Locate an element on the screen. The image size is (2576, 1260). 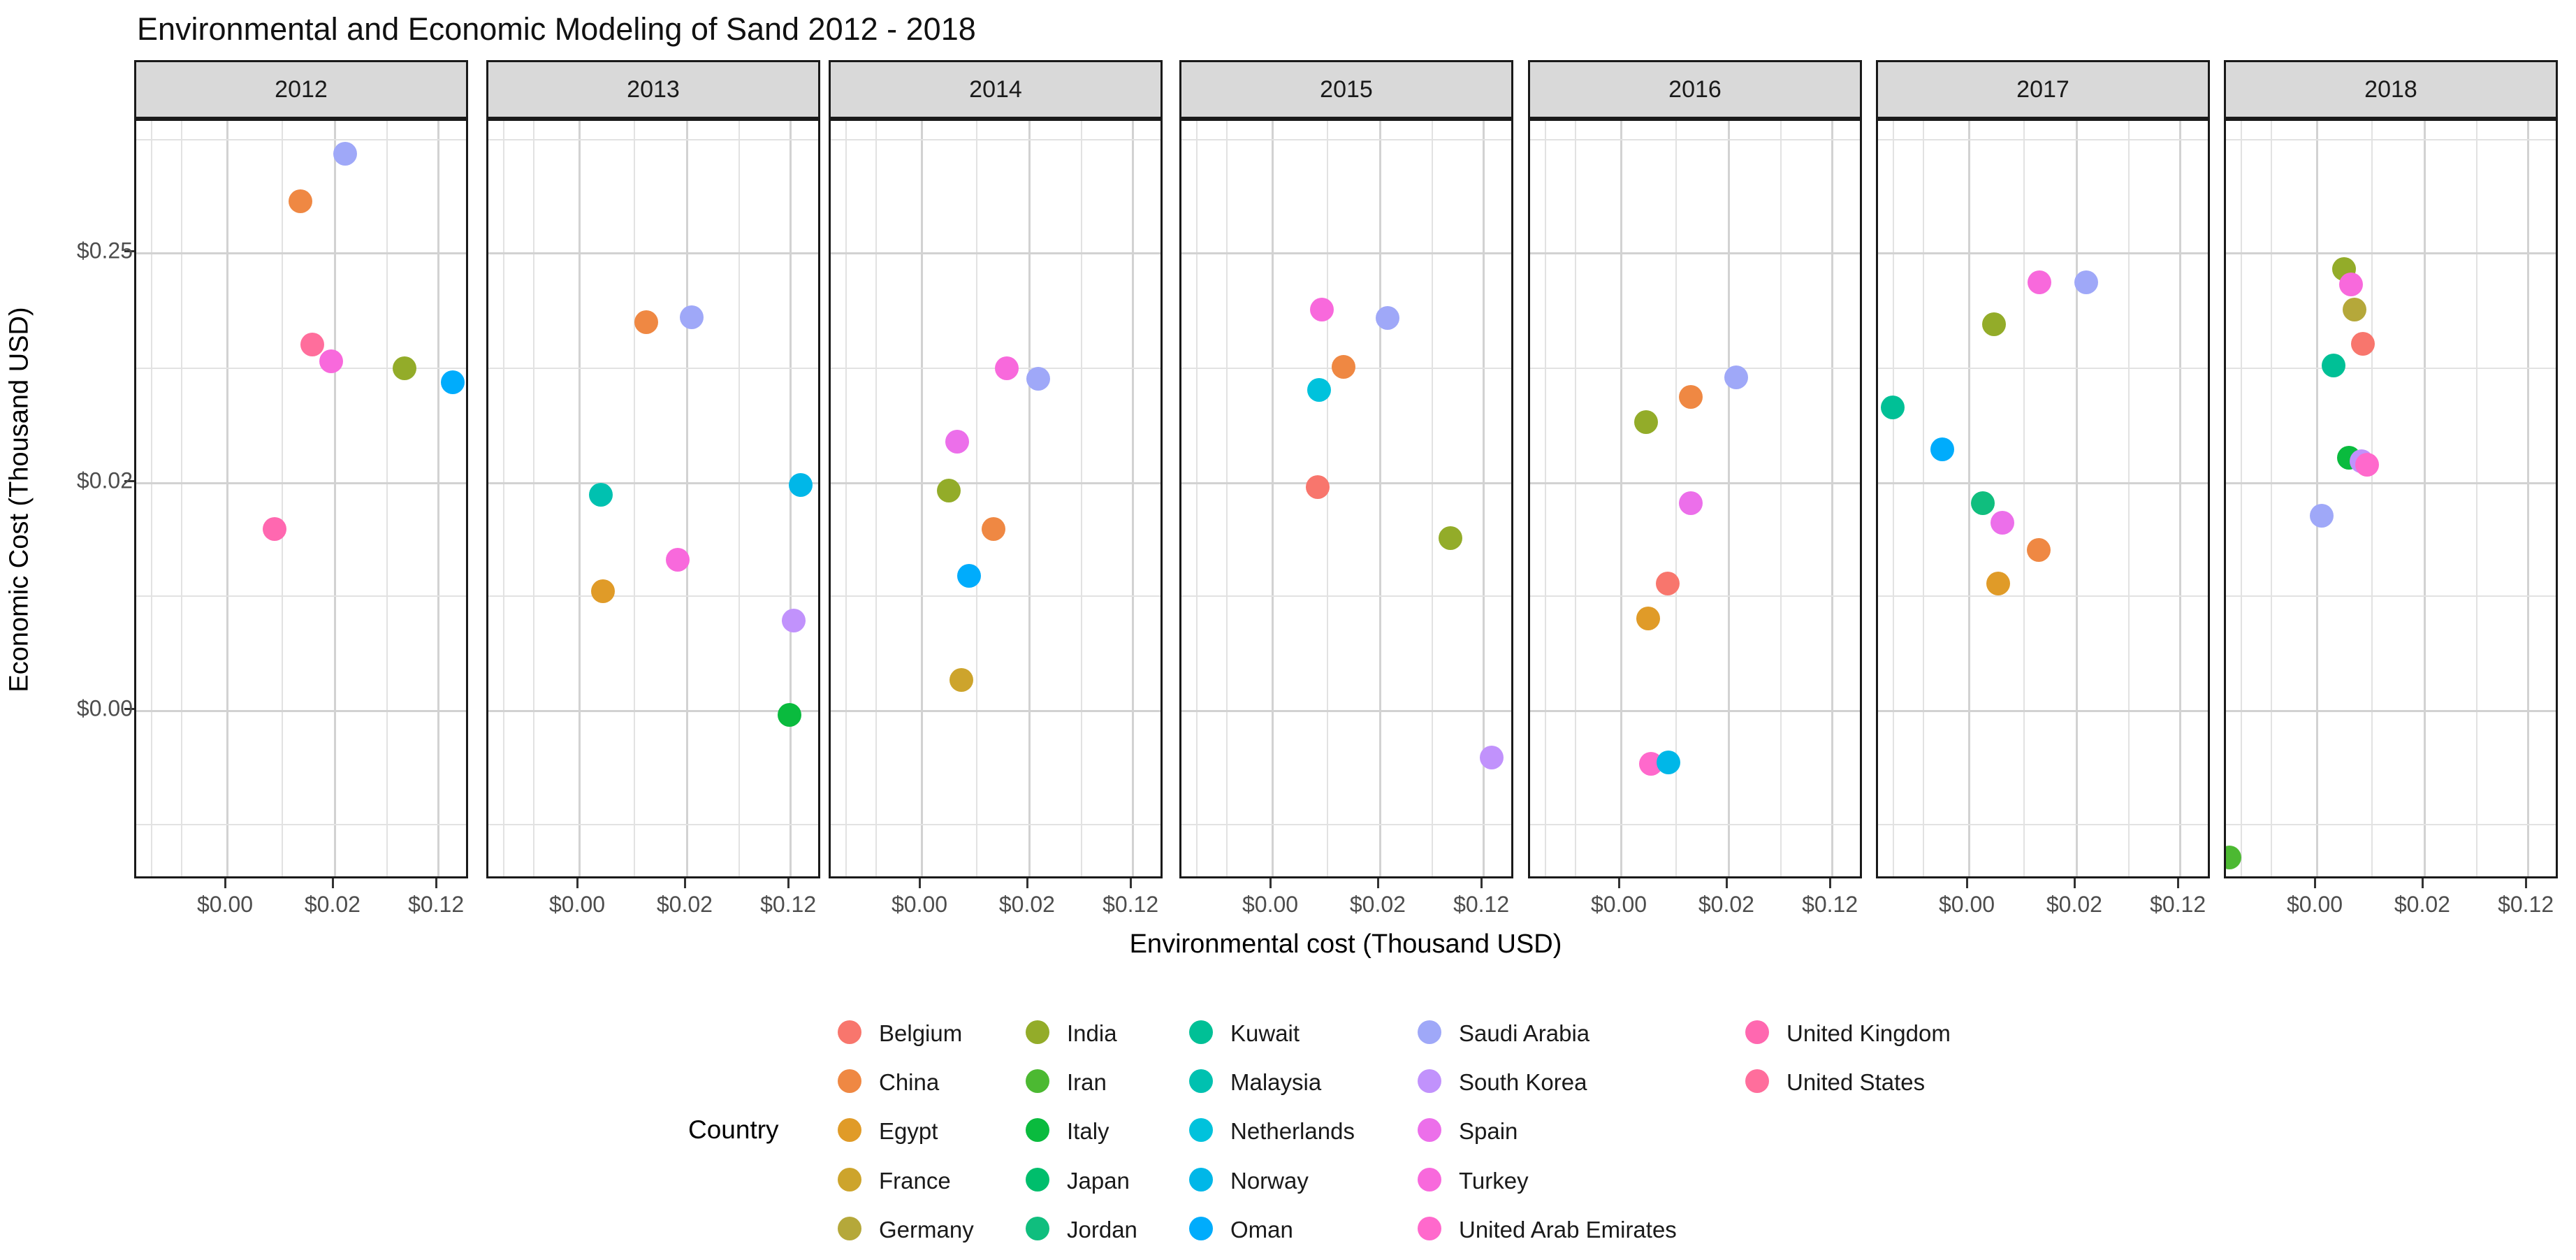
y-tick-mark is located at coordinates (129, 250).